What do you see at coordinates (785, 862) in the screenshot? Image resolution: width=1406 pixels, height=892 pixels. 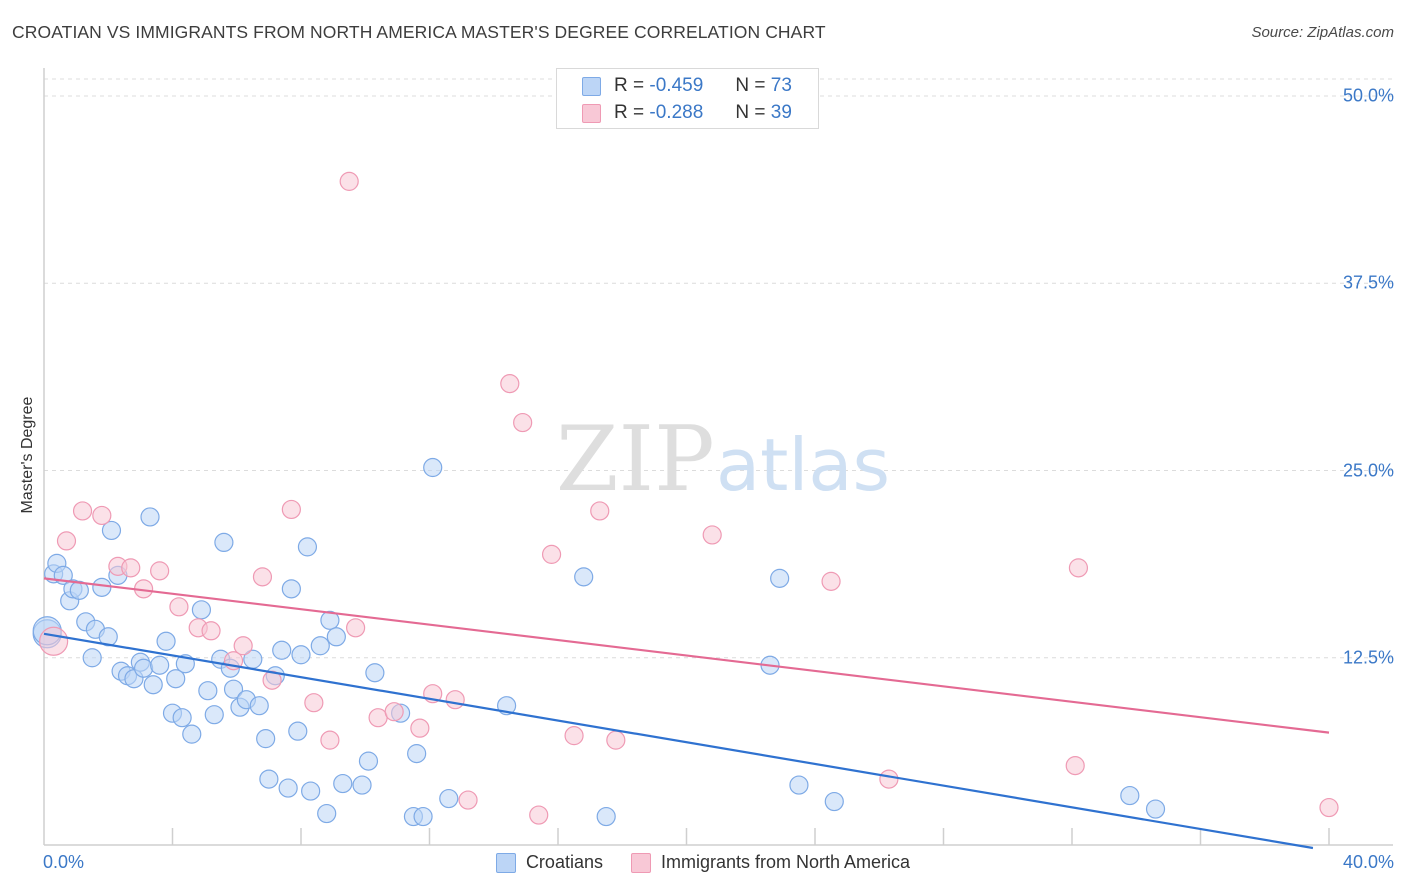 I see `legend-label-immigrants: Immigrants from North America` at bounding box center [785, 862].